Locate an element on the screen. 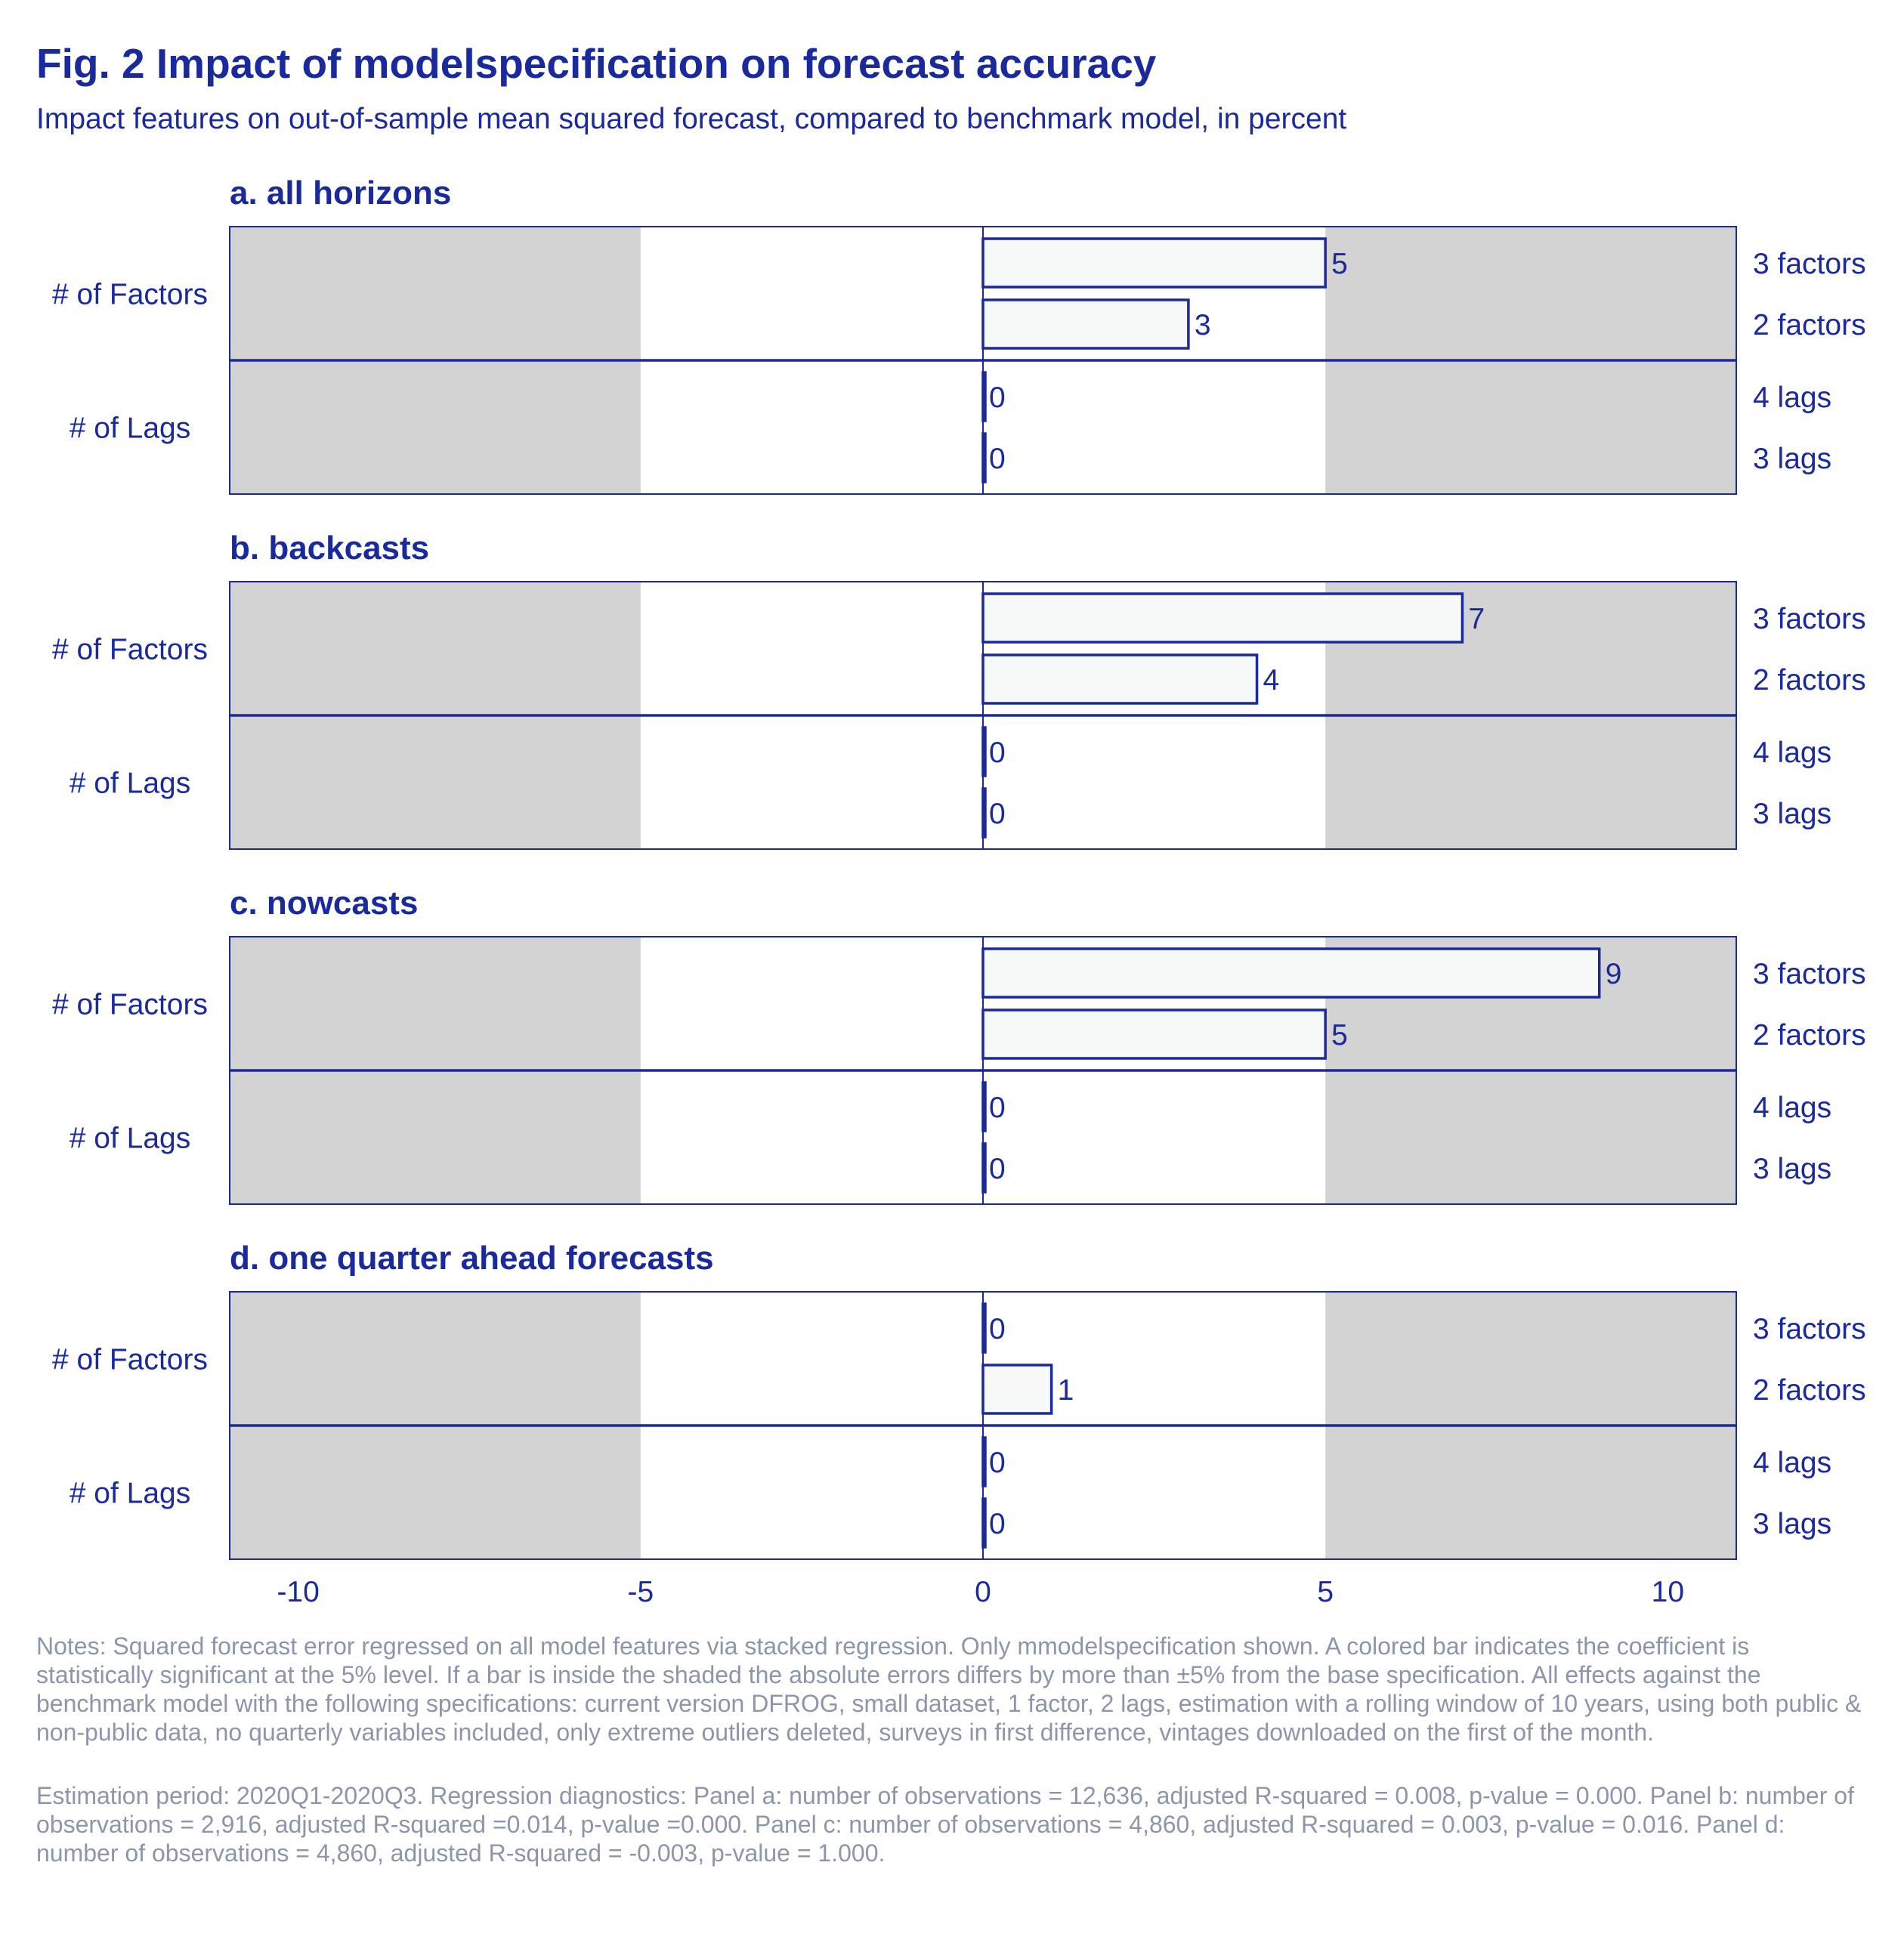 Image resolution: width=1904 pixels, height=1949 pixels. data-label: 7 is located at coordinates (1476, 619).